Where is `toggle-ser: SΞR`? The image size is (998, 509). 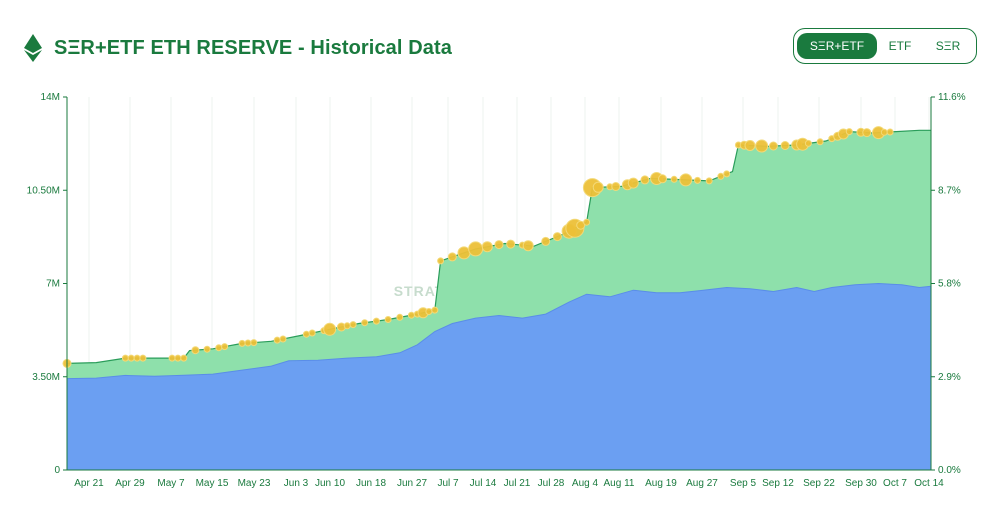
toggle-ser: SΞR is located at coordinates (948, 46).